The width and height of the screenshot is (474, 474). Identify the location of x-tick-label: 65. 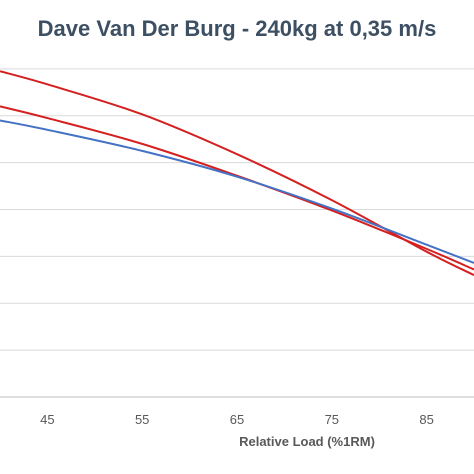
(237, 419).